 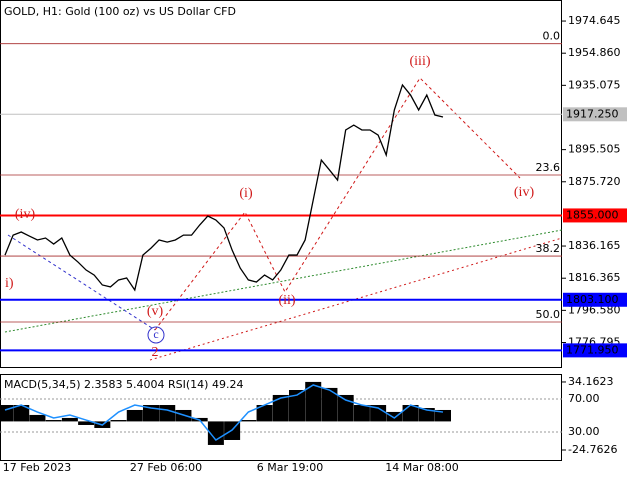 I want to click on y-tick-label: 1836.165, so click(x=594, y=245).